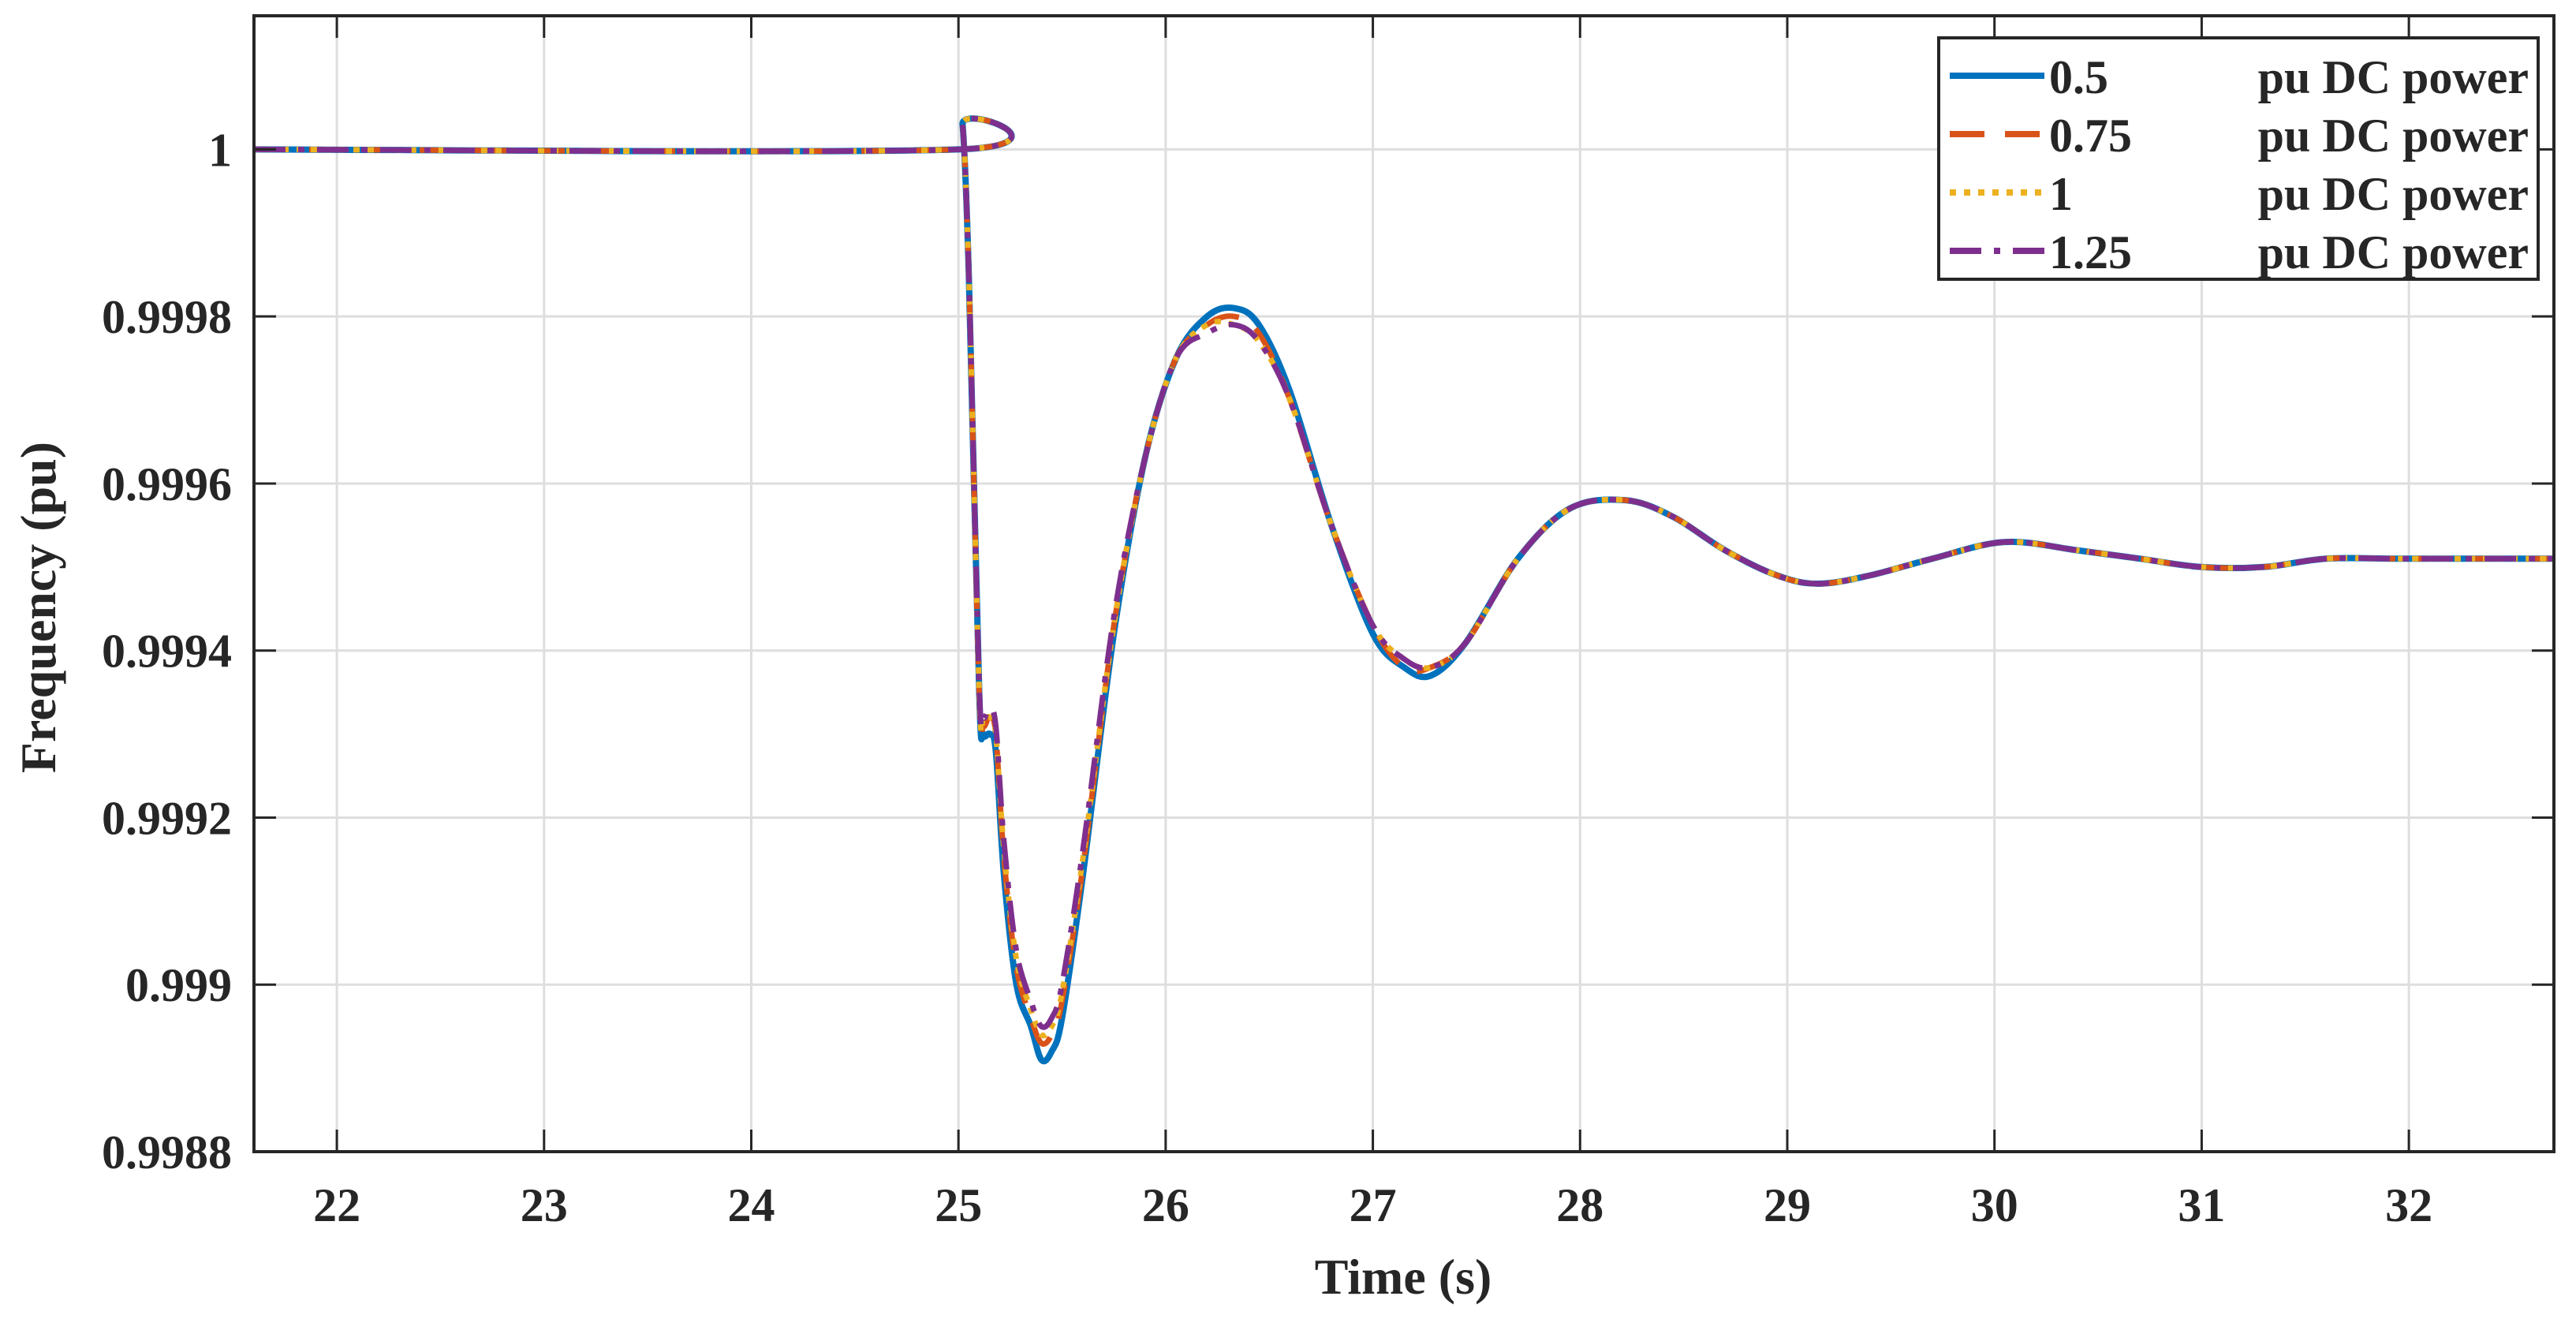 The image size is (2576, 1326). Describe the element at coordinates (1787, 1205) in the screenshot. I see `x-tick-label: 29` at that location.